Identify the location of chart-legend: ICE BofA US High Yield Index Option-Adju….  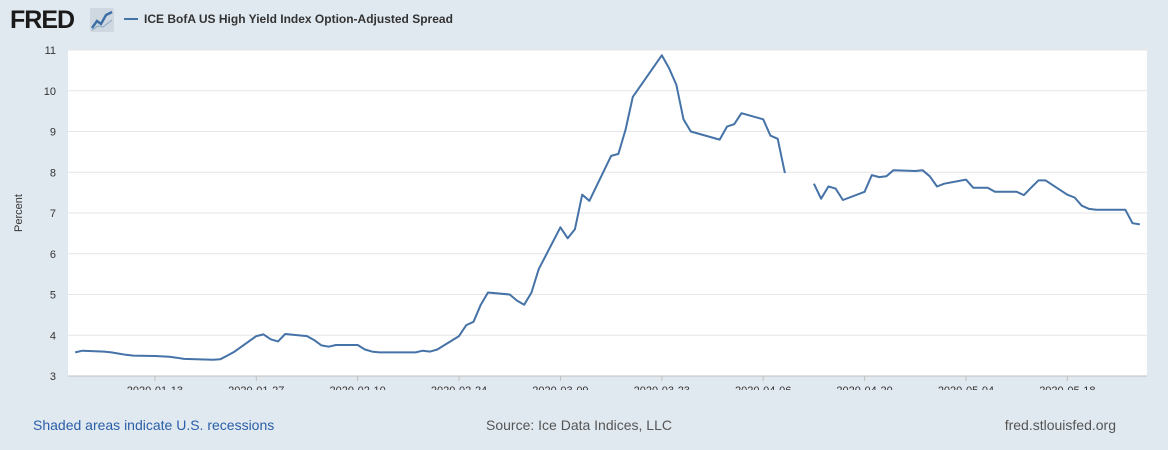
(288, 19).